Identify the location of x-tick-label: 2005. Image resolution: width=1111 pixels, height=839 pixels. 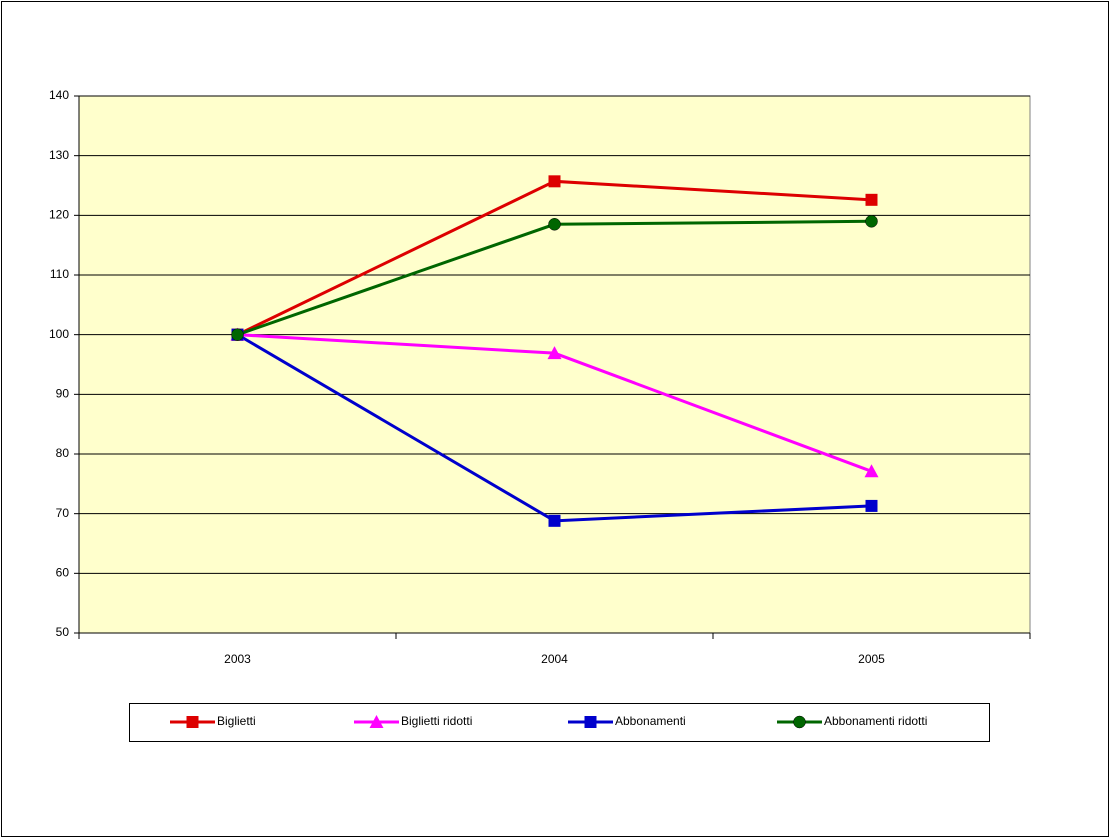
(871, 659).